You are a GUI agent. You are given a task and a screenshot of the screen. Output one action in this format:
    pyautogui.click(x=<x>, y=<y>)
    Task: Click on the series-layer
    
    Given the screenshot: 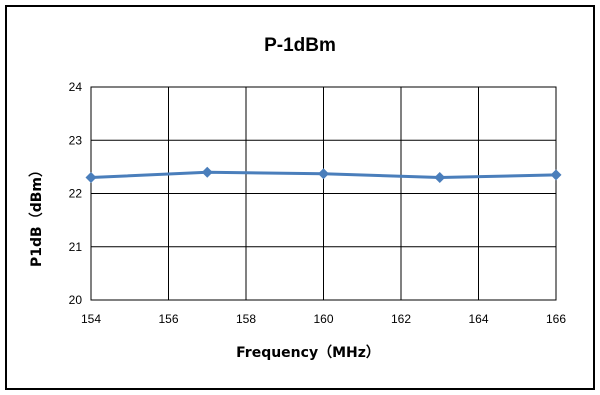 What is the action you would take?
    pyautogui.click(x=323, y=175)
    